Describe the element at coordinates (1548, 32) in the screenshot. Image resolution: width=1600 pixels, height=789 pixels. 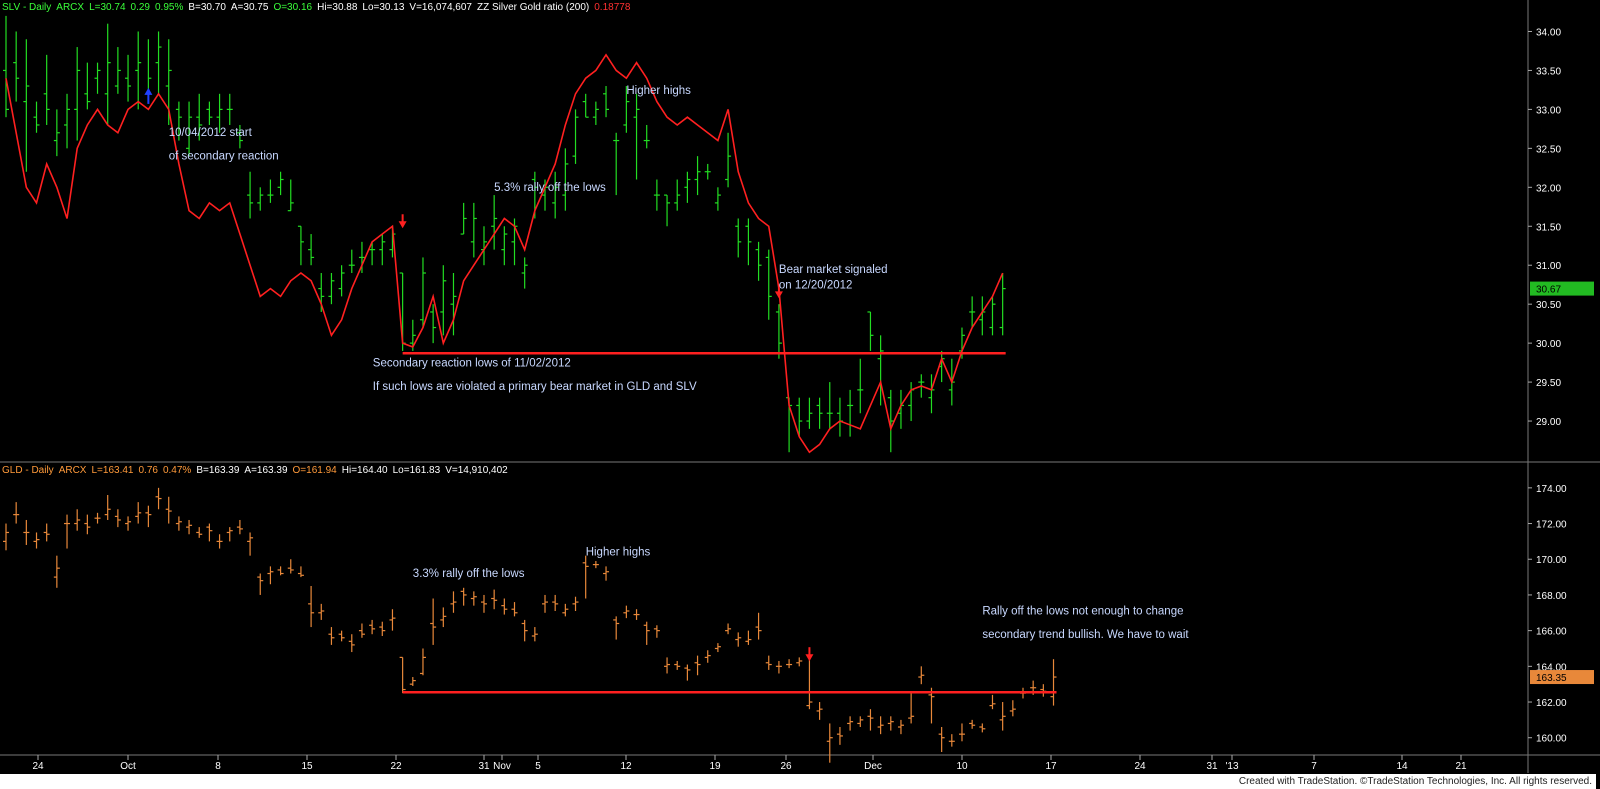
I see `y-tick-label: 34.00` at that location.